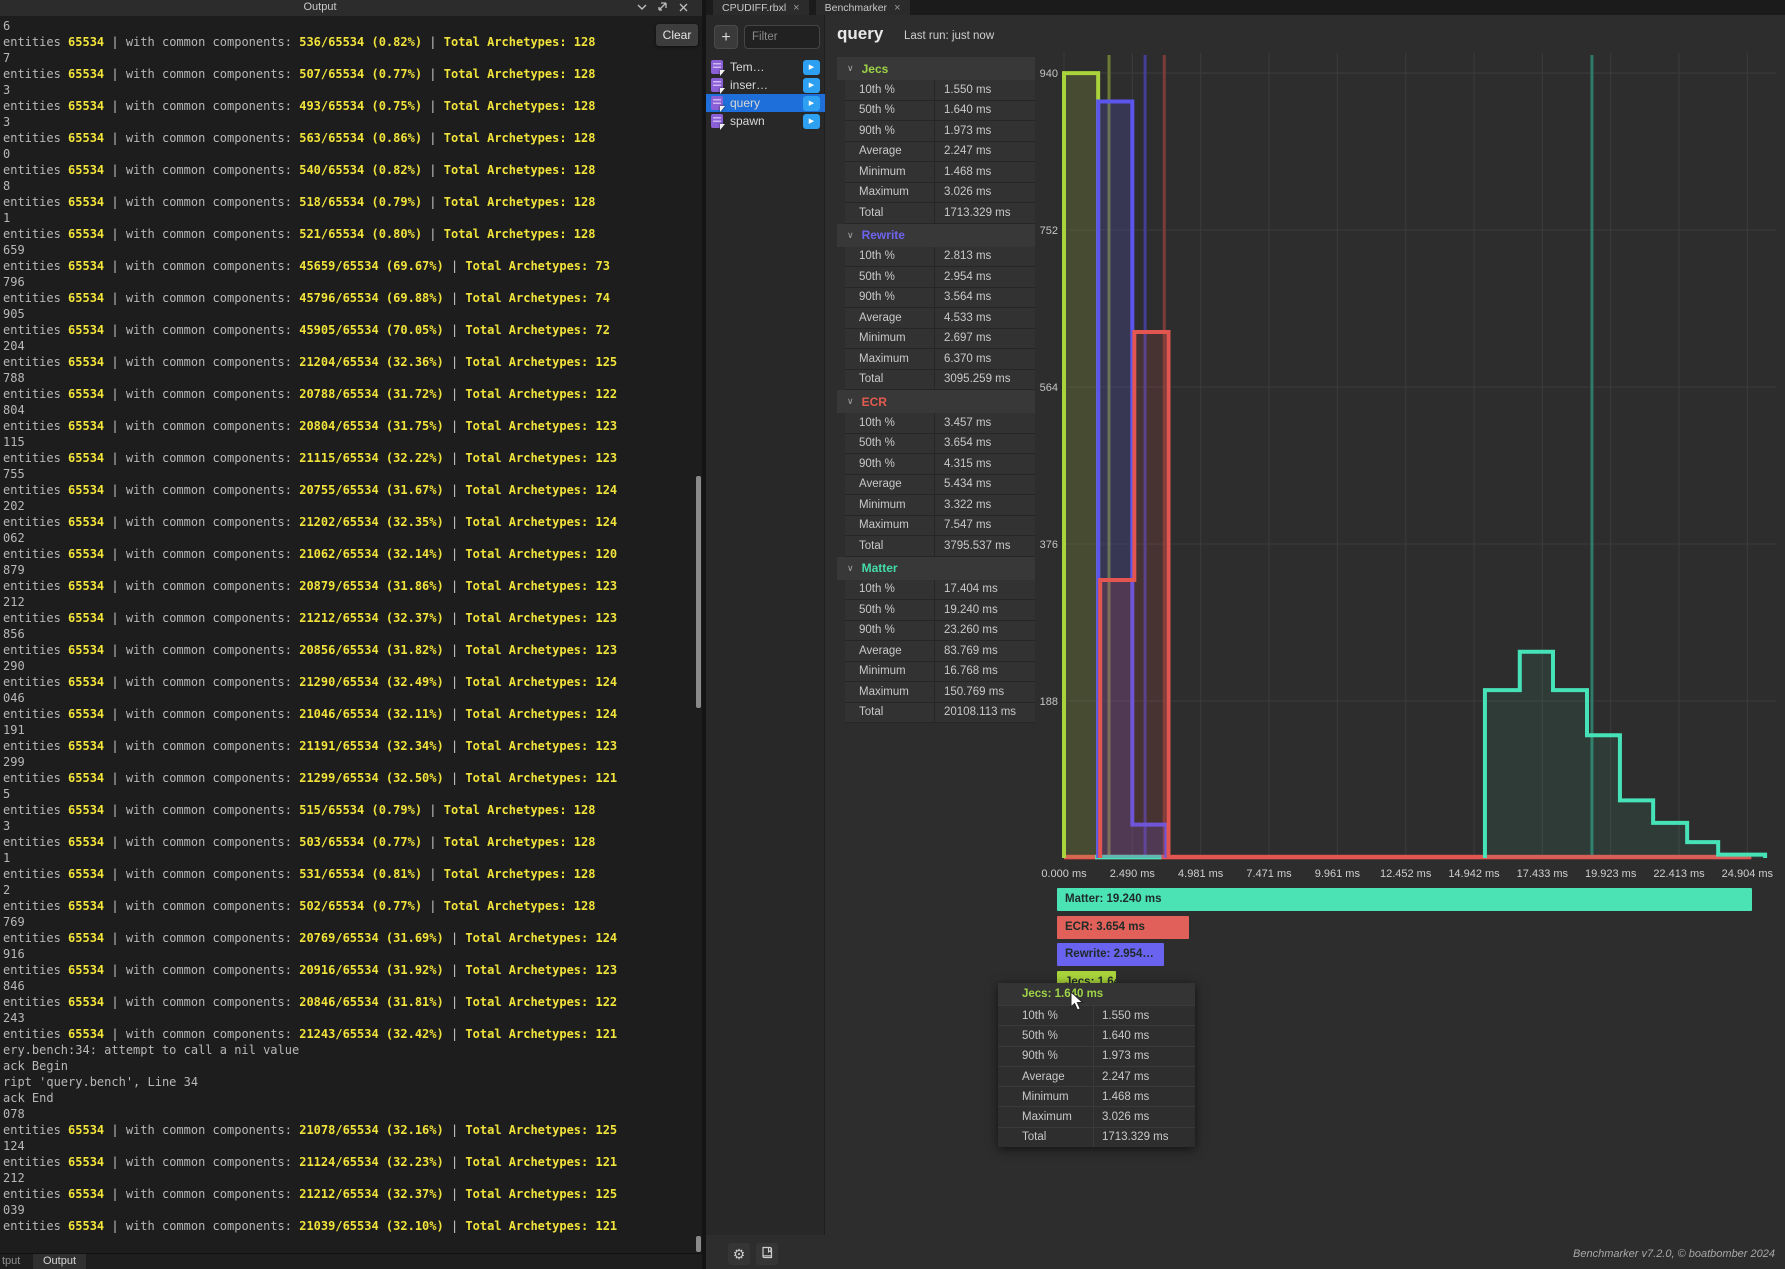 The image size is (1785, 1269). I want to click on output-title: Output, so click(320, 7).